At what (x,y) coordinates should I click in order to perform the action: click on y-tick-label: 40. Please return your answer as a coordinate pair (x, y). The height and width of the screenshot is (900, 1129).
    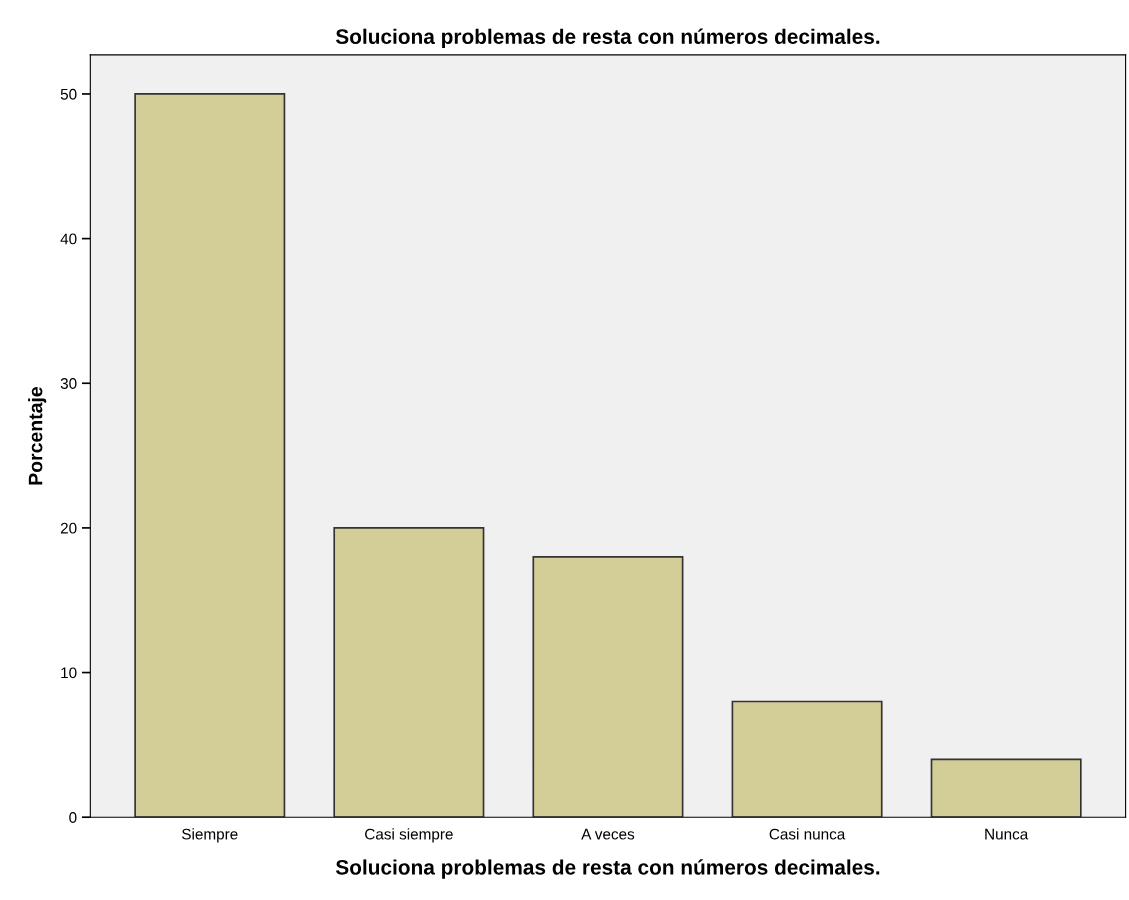
    Looking at the image, I should click on (68, 239).